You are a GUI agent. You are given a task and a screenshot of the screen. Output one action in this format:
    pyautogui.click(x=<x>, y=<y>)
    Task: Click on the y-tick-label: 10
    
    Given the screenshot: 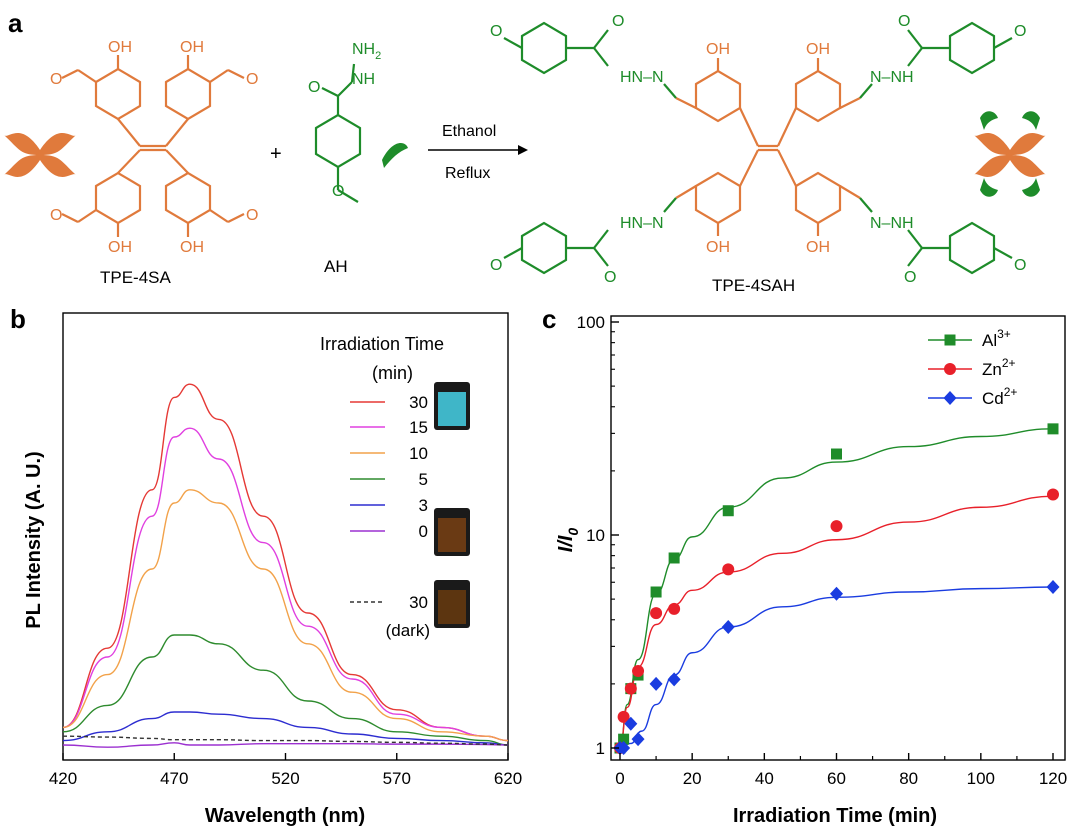 What is the action you would take?
    pyautogui.click(x=595, y=535)
    